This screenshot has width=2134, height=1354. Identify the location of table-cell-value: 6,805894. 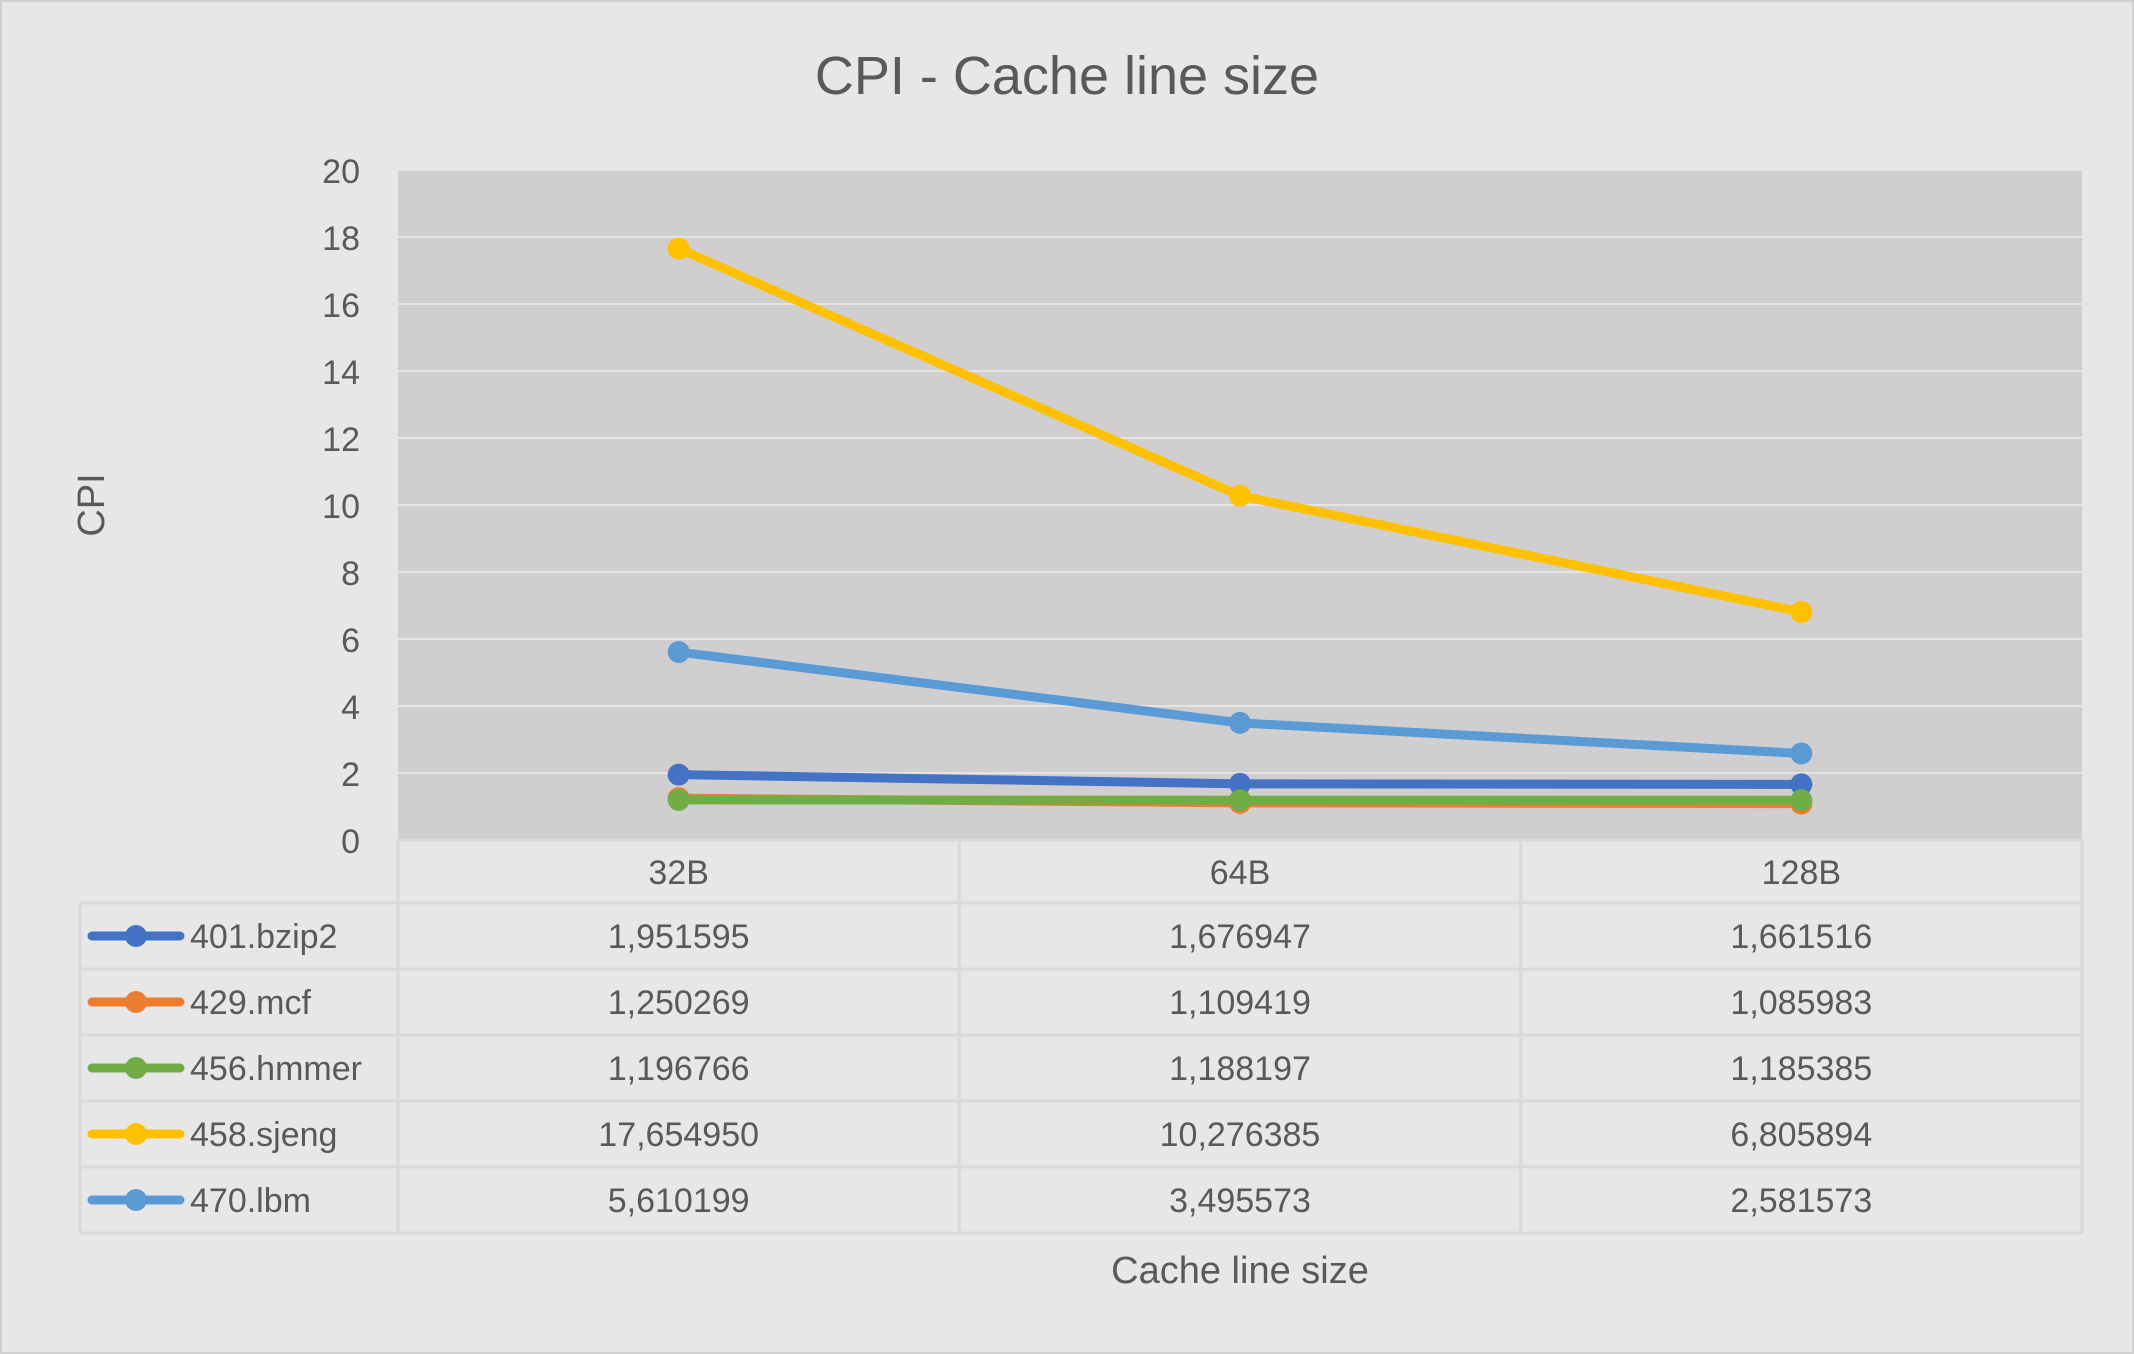
(1801, 1135).